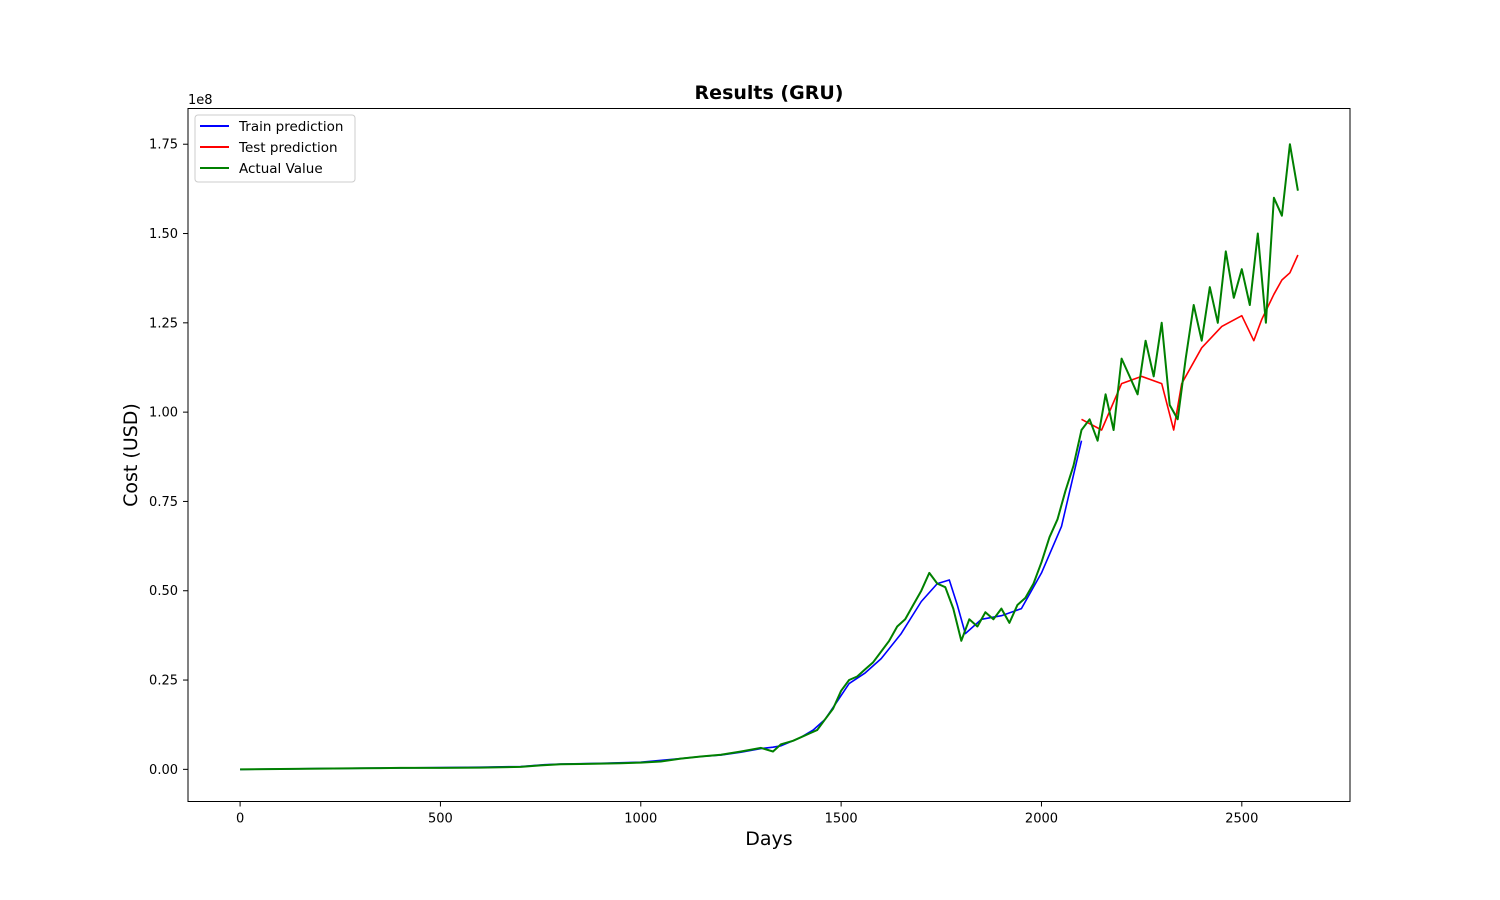  I want to click on y-offset-label: 1e8, so click(200, 100).